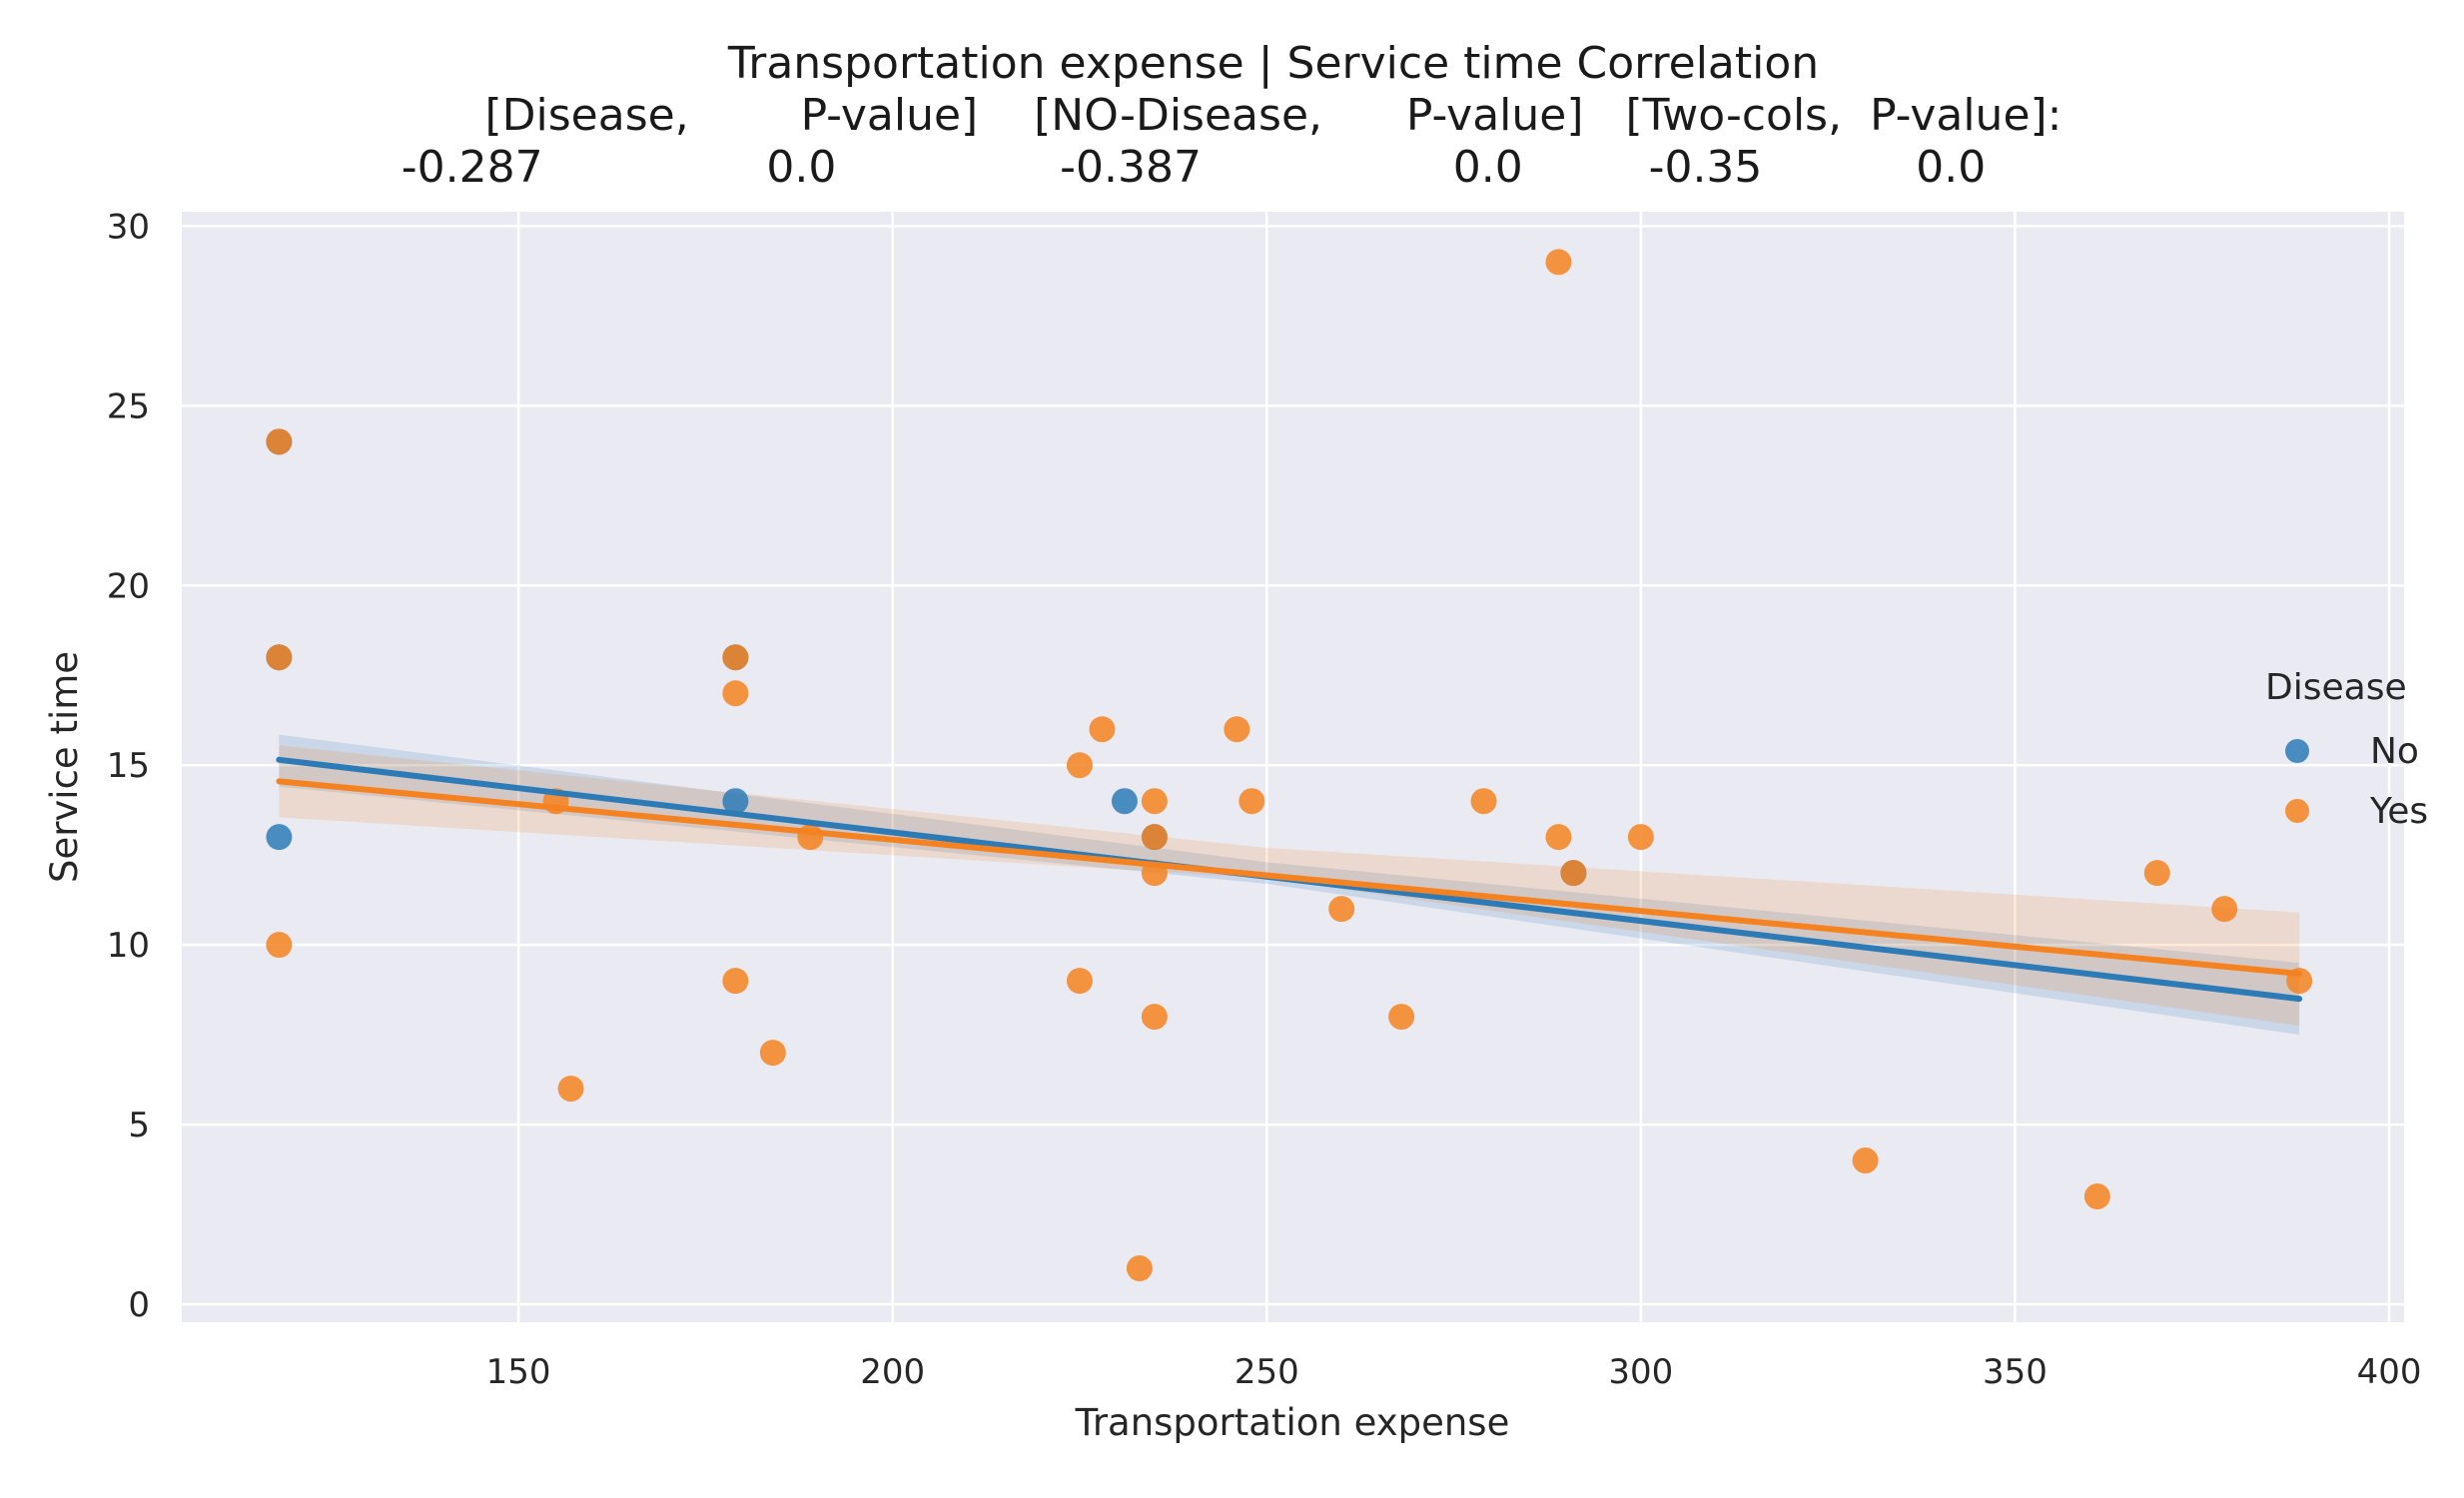 Image resolution: width=2464 pixels, height=1498 pixels. What do you see at coordinates (1266, 1372) in the screenshot?
I see `x-tick-label: 250` at bounding box center [1266, 1372].